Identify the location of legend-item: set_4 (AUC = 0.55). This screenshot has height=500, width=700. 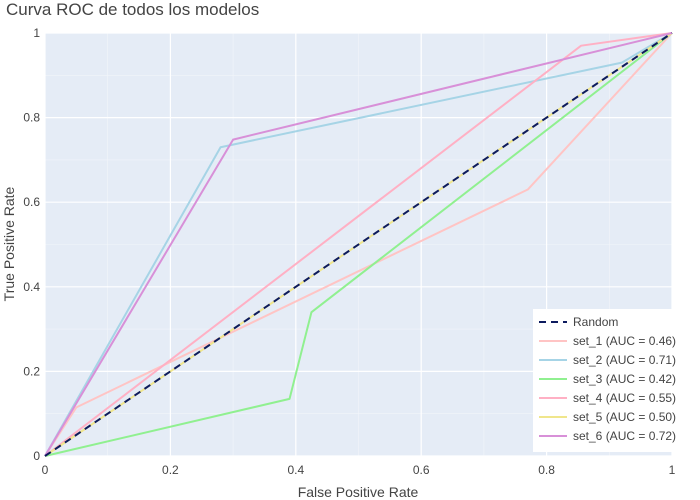
(624, 398).